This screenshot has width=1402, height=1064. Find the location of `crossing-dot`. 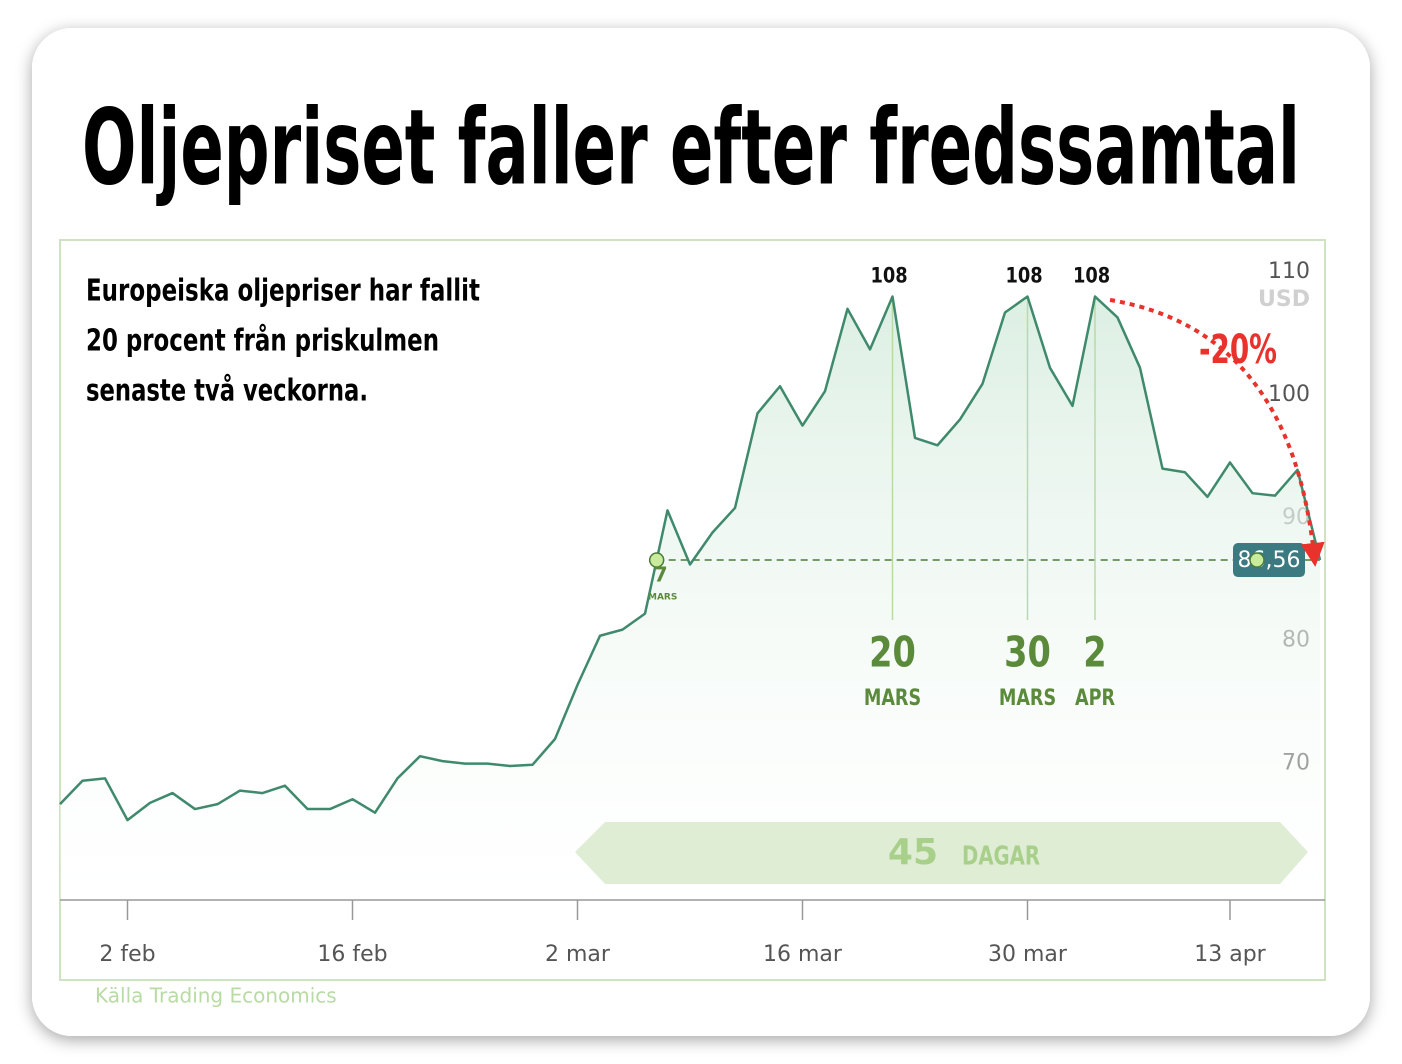

crossing-dot is located at coordinates (656, 560).